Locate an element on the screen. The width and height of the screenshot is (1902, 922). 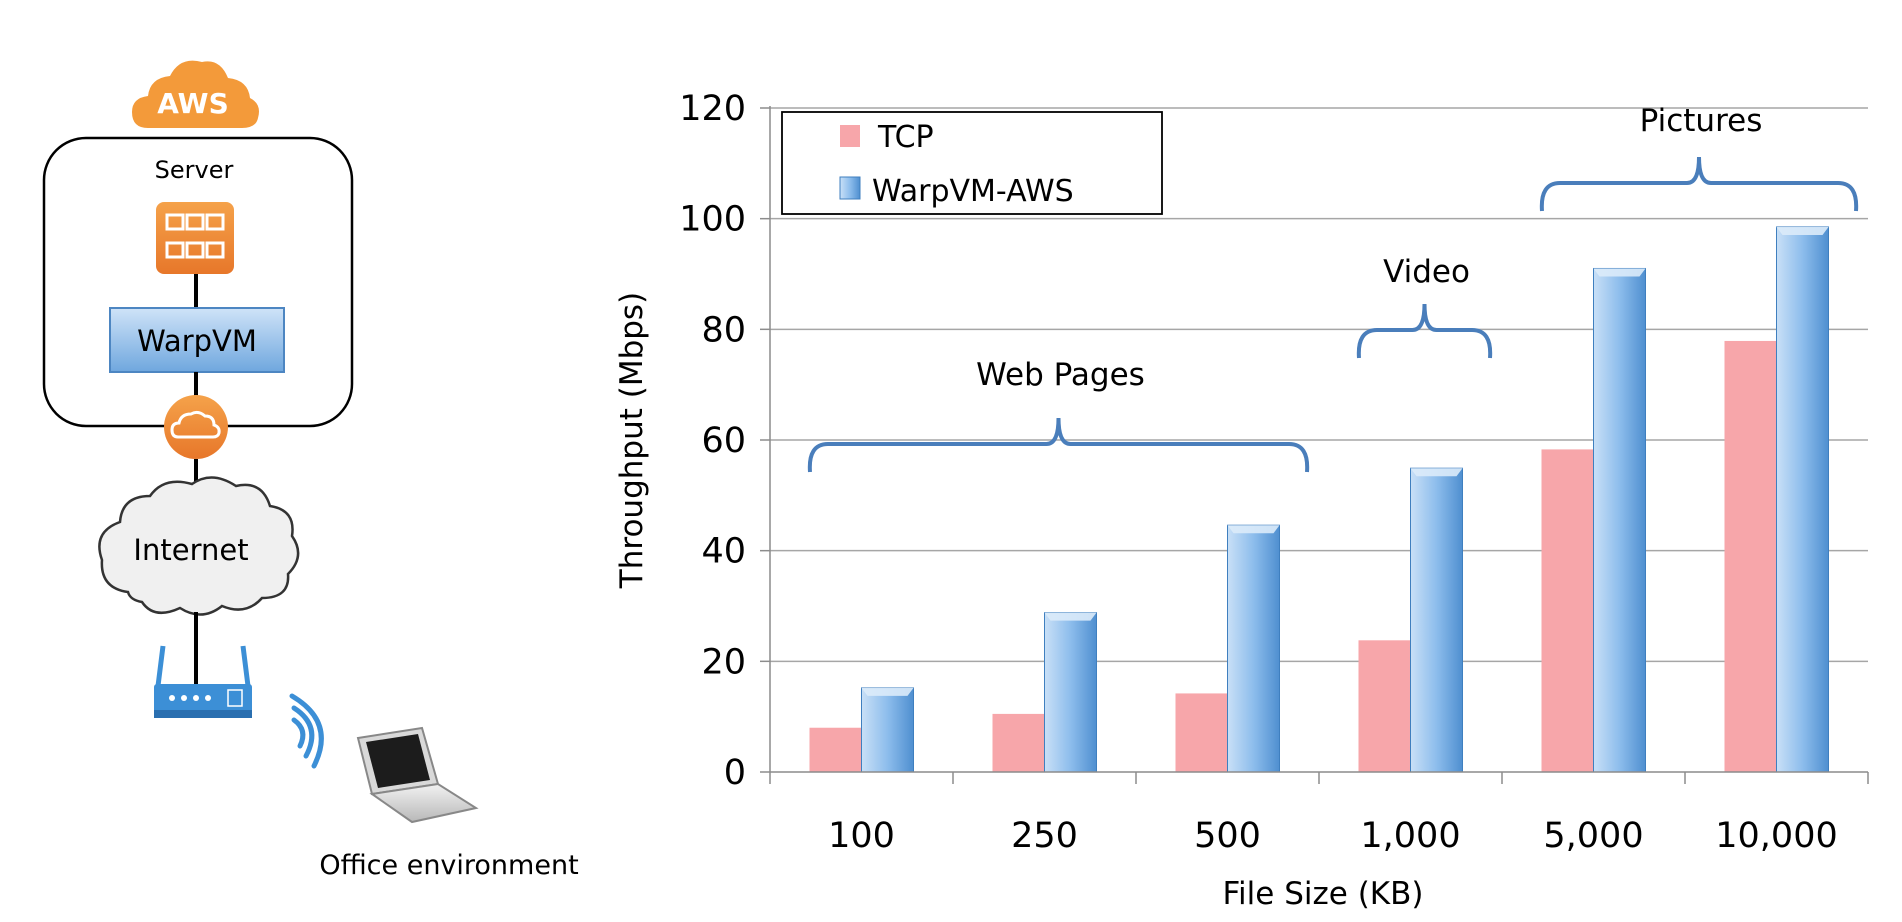
y-tick-label: 40 is located at coordinates (723, 552).